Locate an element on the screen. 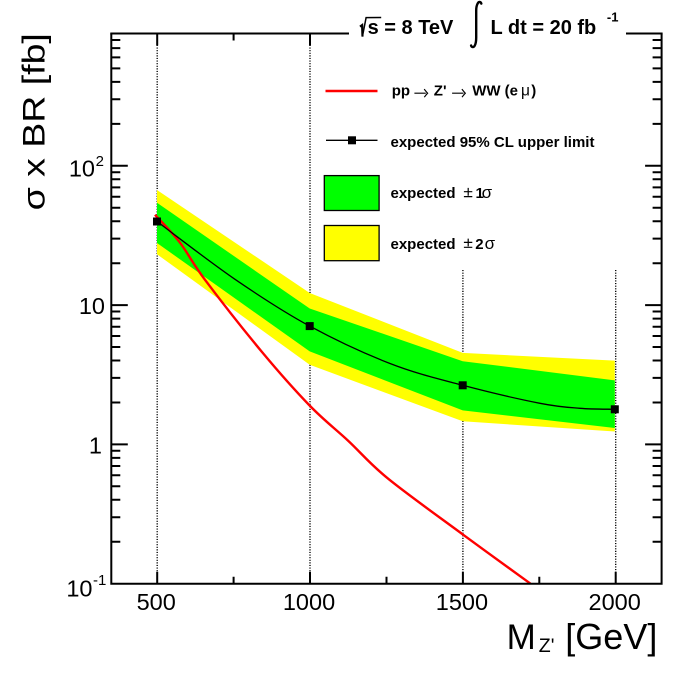  svg-text: [GeV] is located at coordinates (611, 636).